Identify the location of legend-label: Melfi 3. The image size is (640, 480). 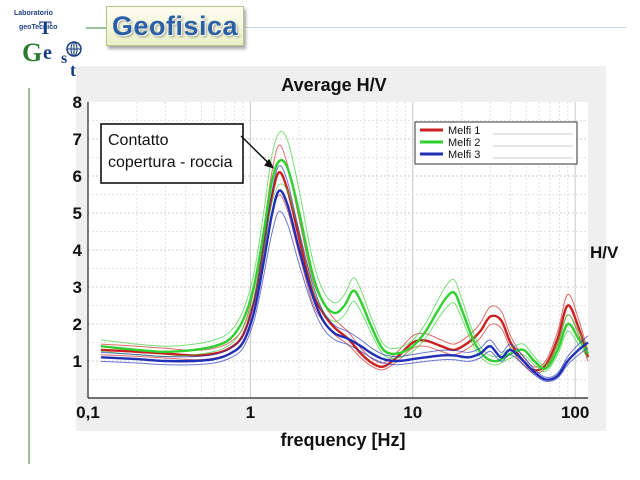
(464, 155).